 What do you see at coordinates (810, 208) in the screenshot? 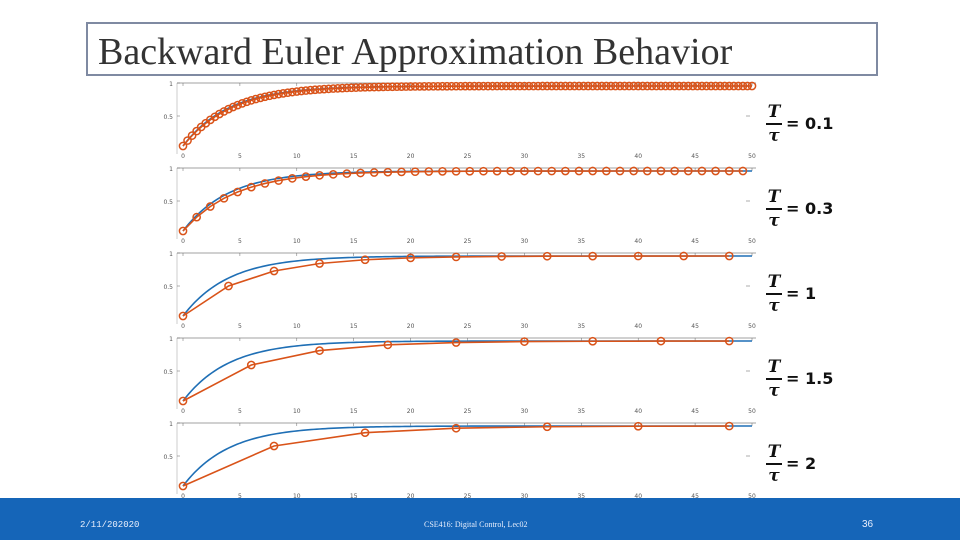
I see `ratio-value: = 0.3` at bounding box center [810, 208].